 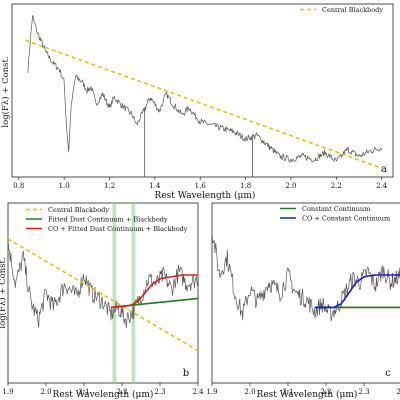 I want to click on legend-entry: Fitted Dust Continuum + Blackbody, so click(x=108, y=220).